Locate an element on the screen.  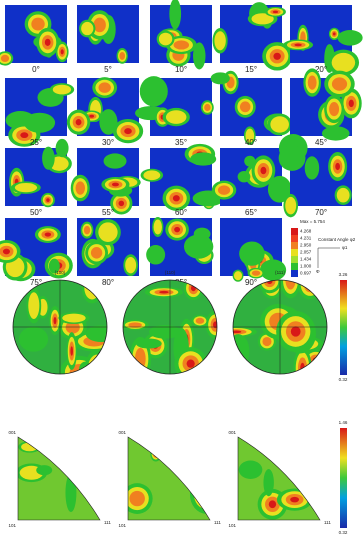
section-label: 45° is located at coordinates (321, 142).